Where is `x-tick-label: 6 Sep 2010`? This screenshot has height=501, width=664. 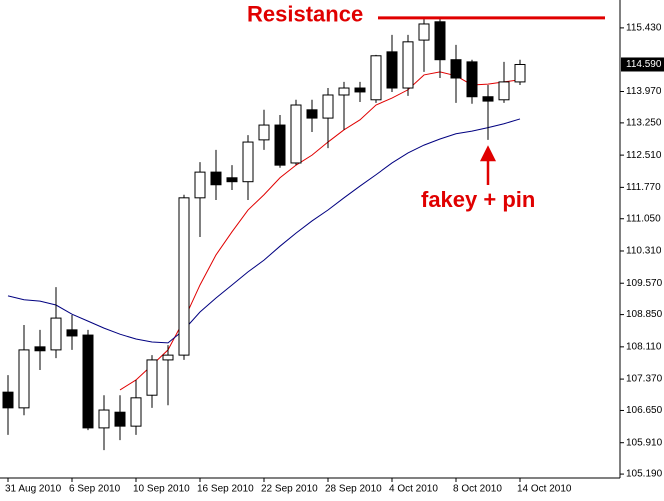
x-tick-label: 6 Sep 2010 is located at coordinates (95, 489).